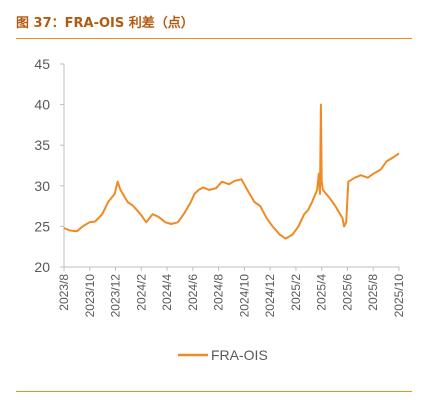 The image size is (428, 400). I want to click on x-tick-label: 2025/2, so click(296, 292).